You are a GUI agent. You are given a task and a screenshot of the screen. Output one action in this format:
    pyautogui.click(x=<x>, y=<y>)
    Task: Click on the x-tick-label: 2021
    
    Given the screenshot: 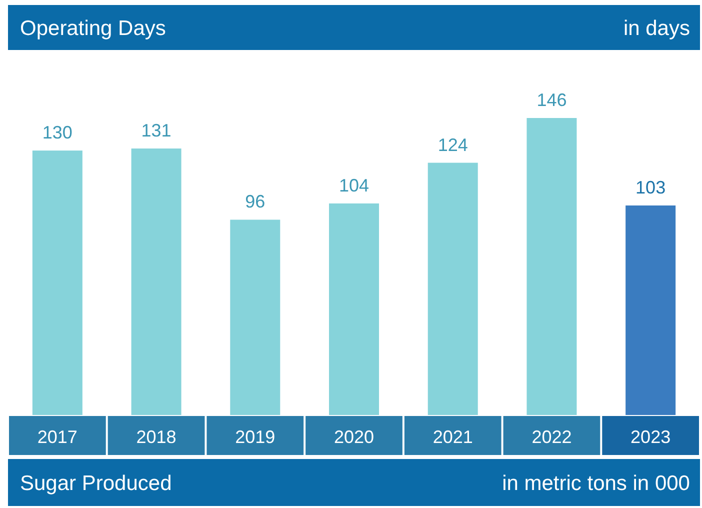 What is the action you would take?
    pyautogui.click(x=452, y=437)
    